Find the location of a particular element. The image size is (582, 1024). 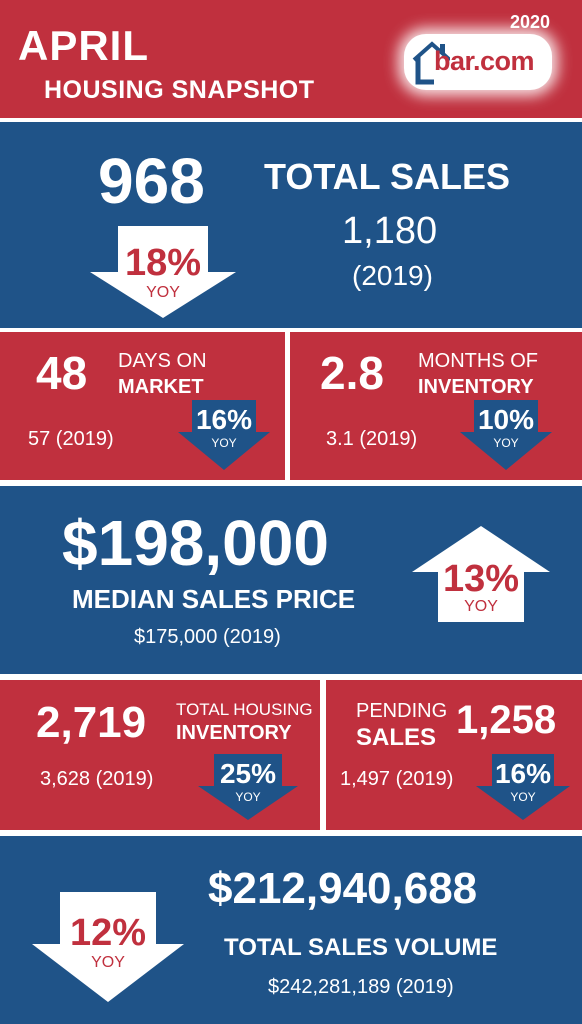

lbar-logo: bar.com is located at coordinates (478, 62).